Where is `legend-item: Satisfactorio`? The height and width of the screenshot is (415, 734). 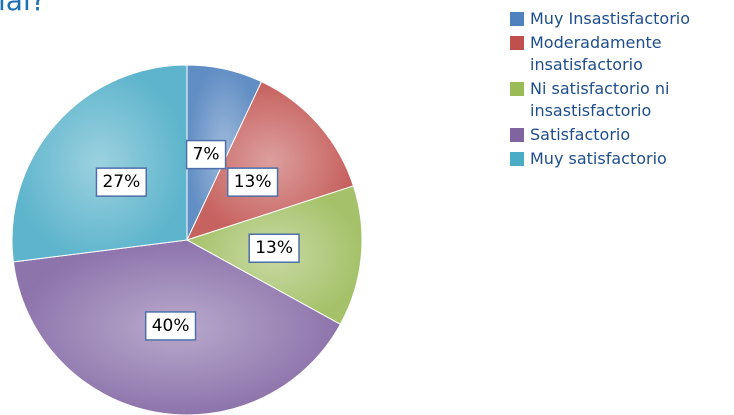
legend-item: Satisfactorio is located at coordinates (610, 135).